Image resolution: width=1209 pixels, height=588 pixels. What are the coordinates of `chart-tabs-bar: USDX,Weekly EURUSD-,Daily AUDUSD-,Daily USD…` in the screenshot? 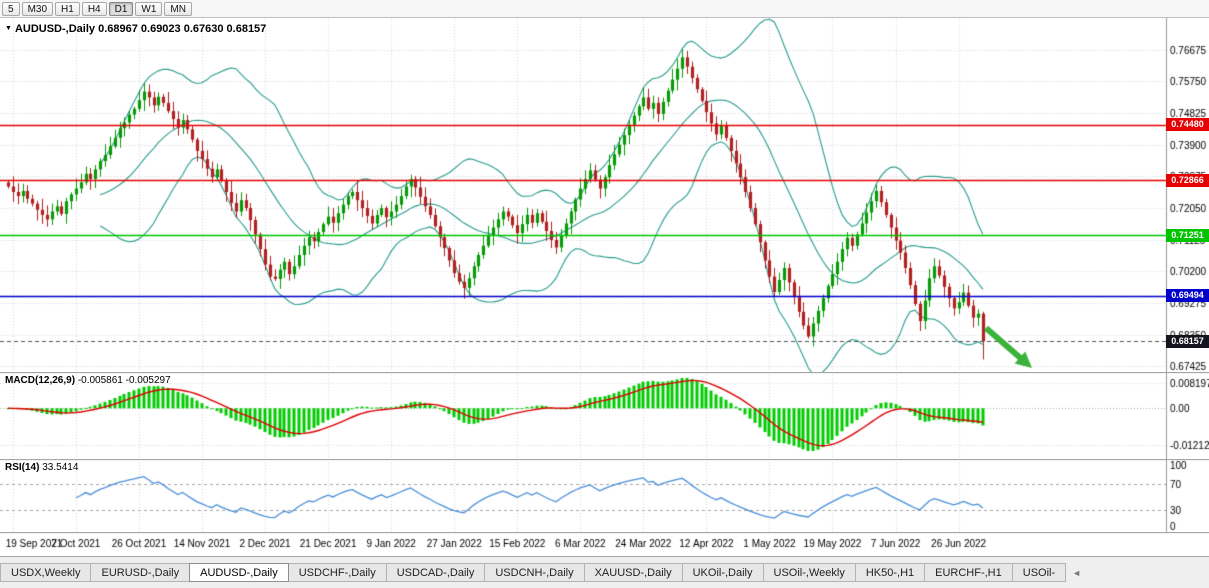 It's located at (604, 572).